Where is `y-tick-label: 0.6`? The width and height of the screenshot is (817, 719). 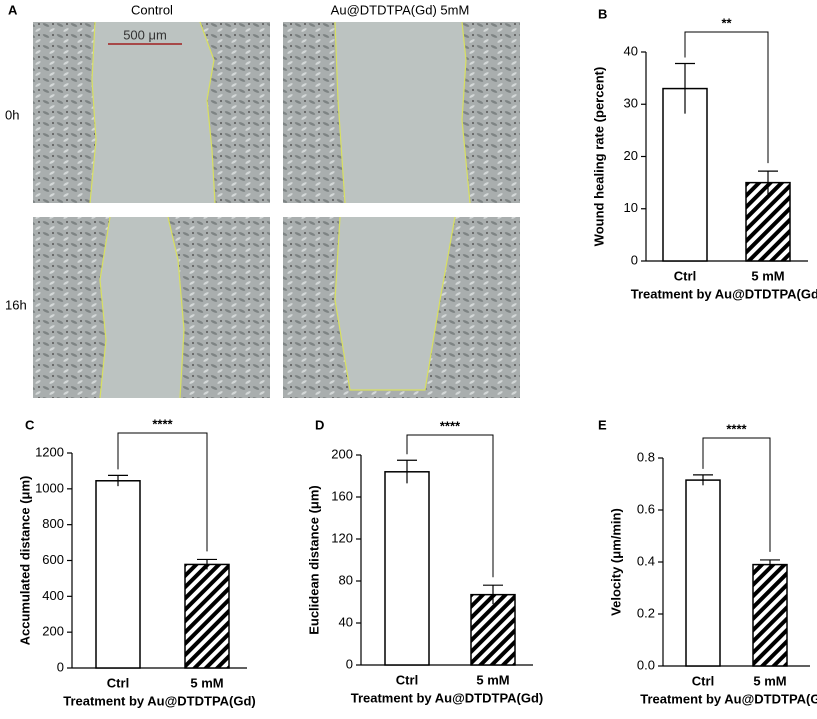 y-tick-label: 0.6 is located at coordinates (646, 508).